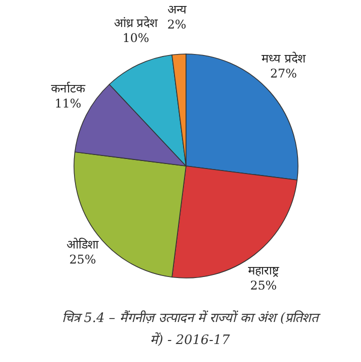  Describe the element at coordinates (68, 103) in the screenshot. I see `data-label: 11%` at that location.